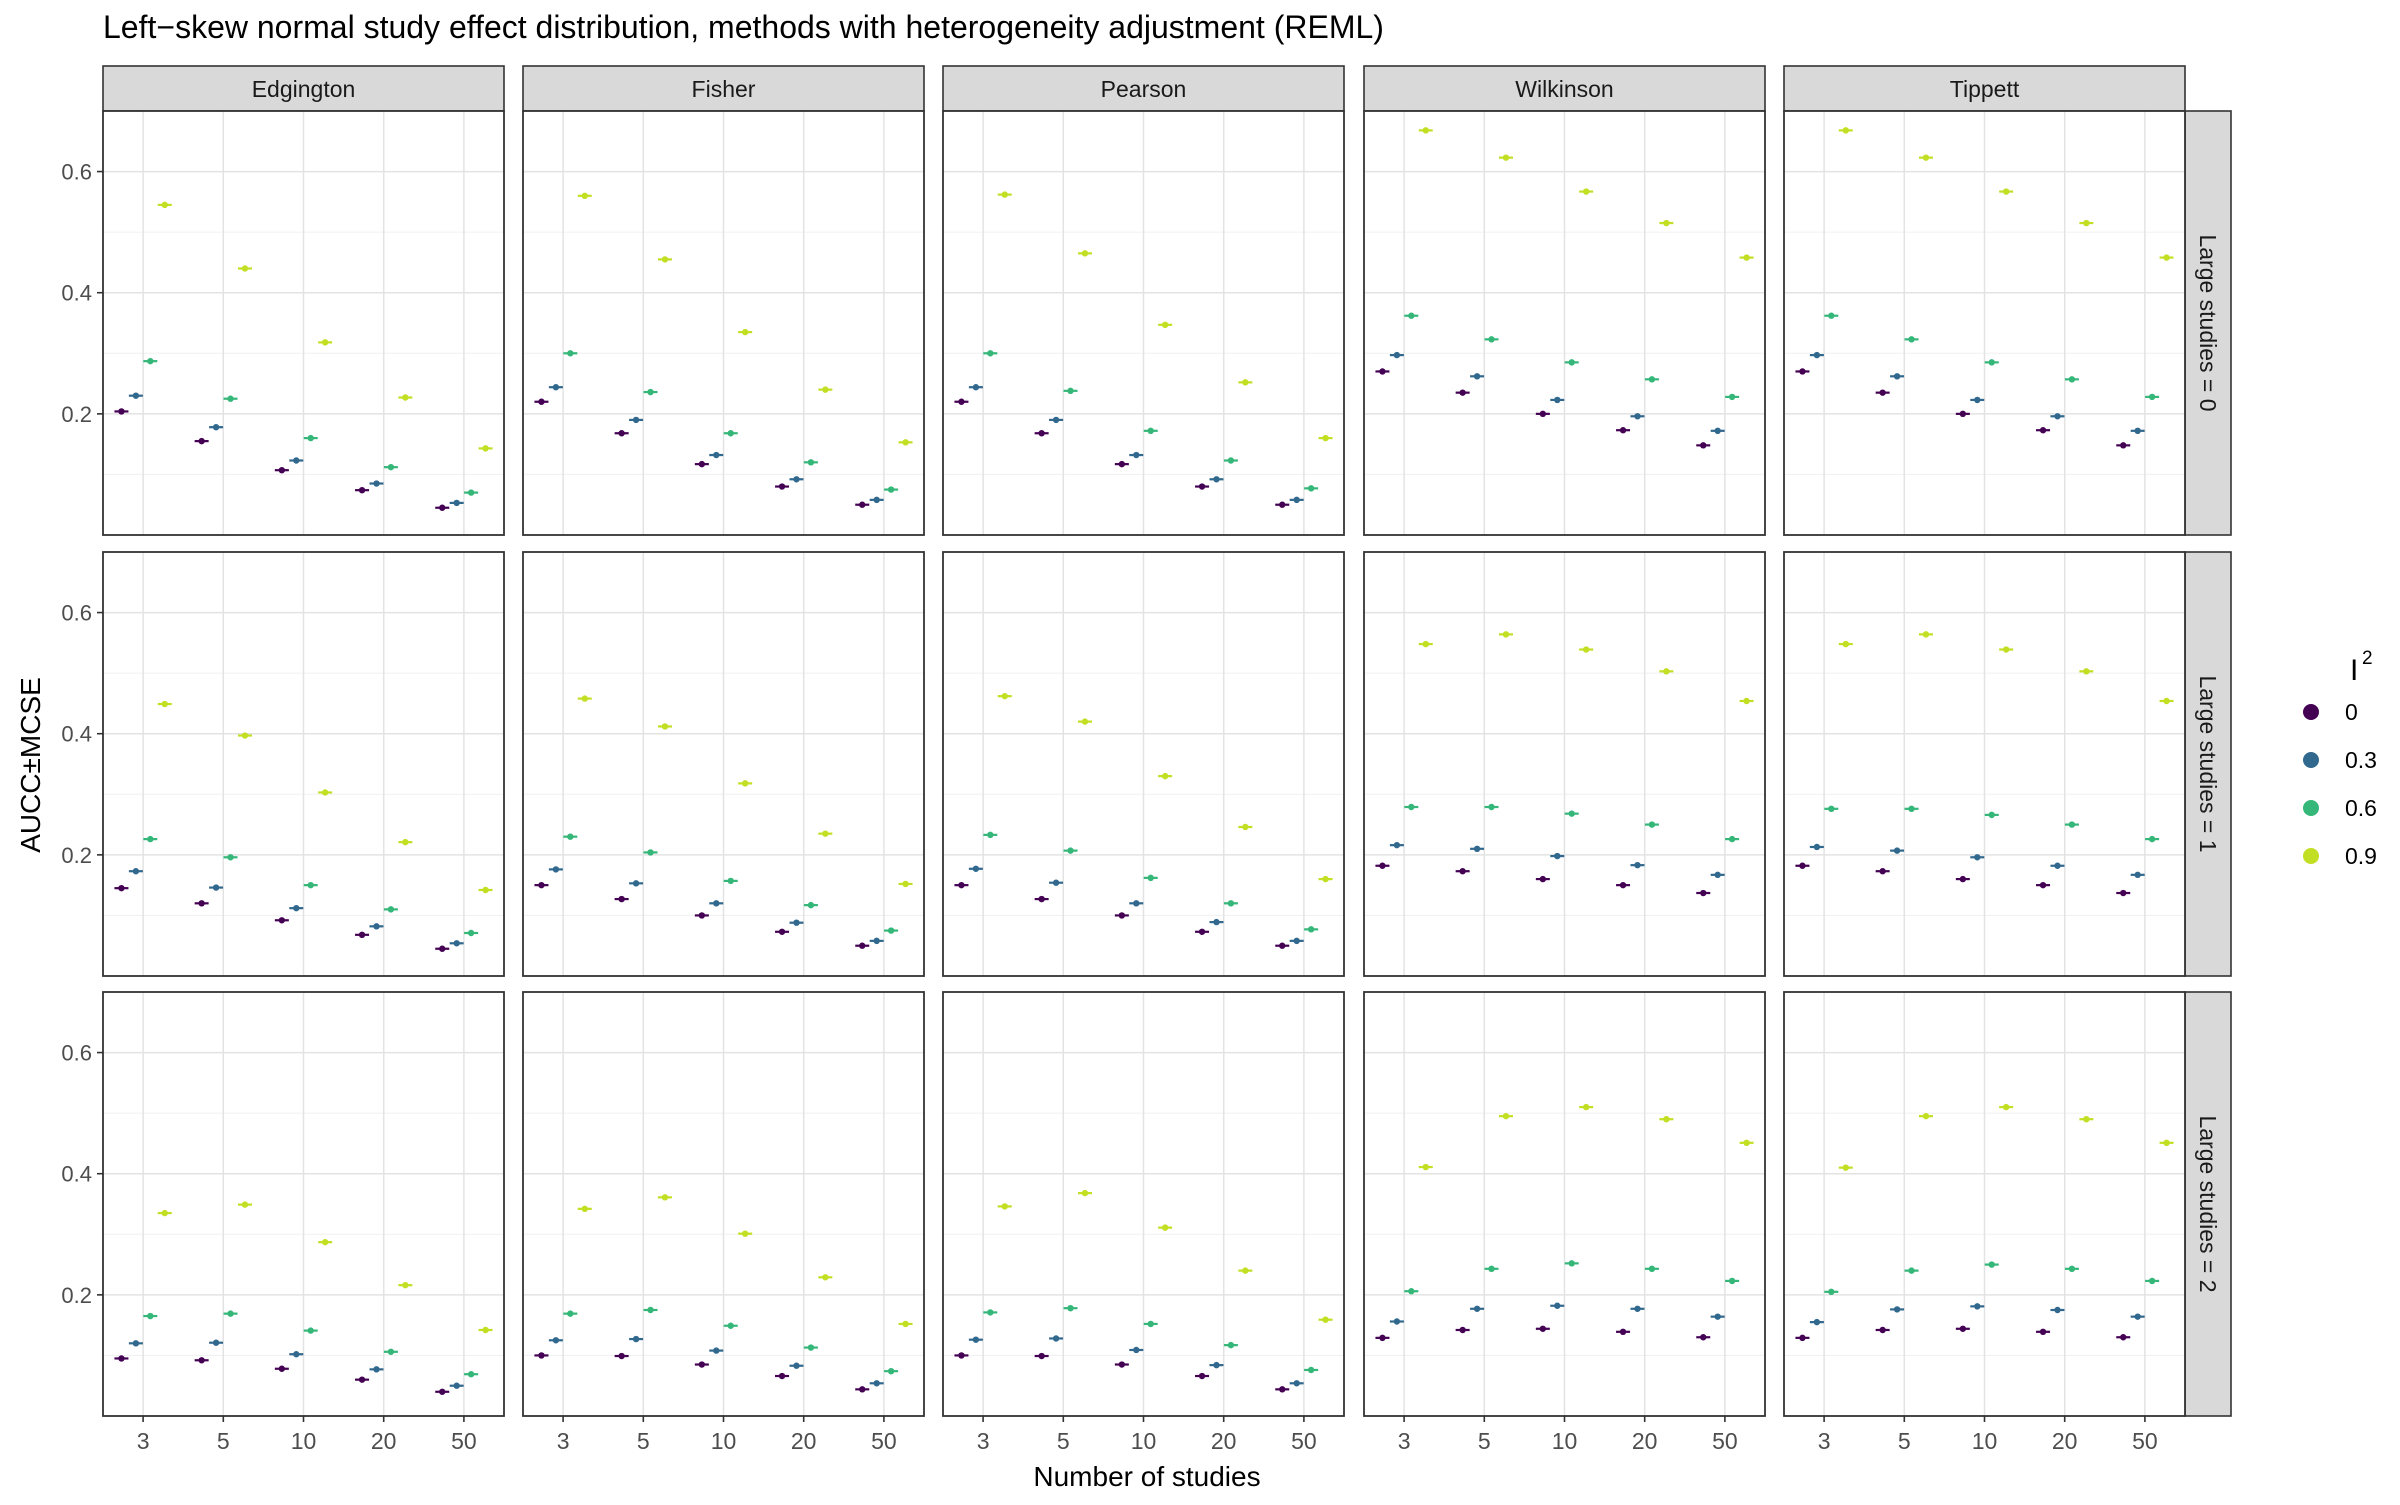 The image size is (2400, 1505). What do you see at coordinates (2361, 856) in the screenshot?
I see `legend-label: 0.9` at bounding box center [2361, 856].